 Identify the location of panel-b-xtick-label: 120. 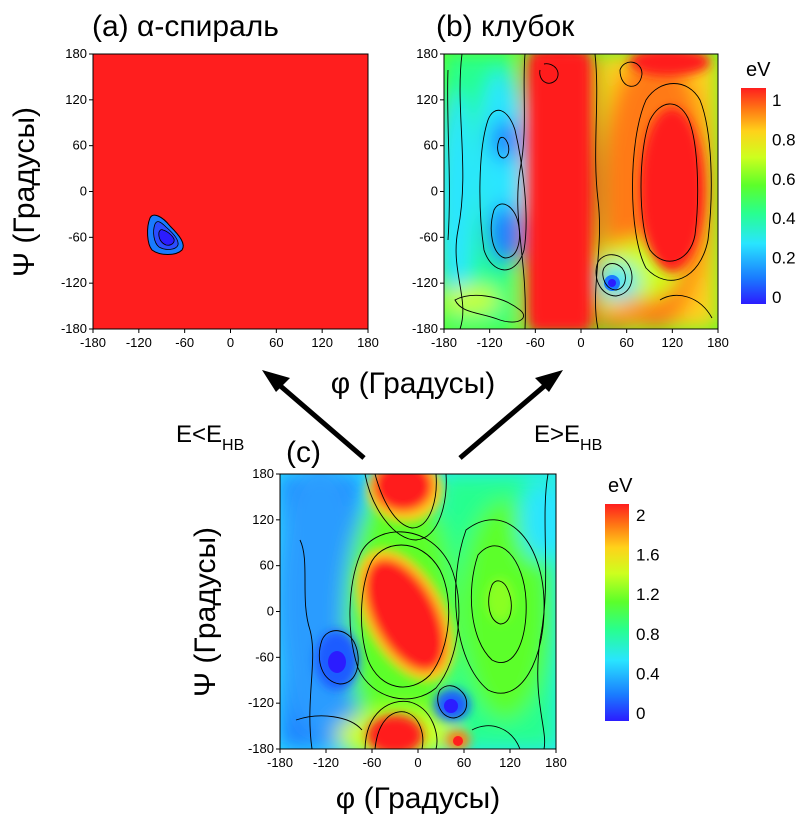
(672, 342).